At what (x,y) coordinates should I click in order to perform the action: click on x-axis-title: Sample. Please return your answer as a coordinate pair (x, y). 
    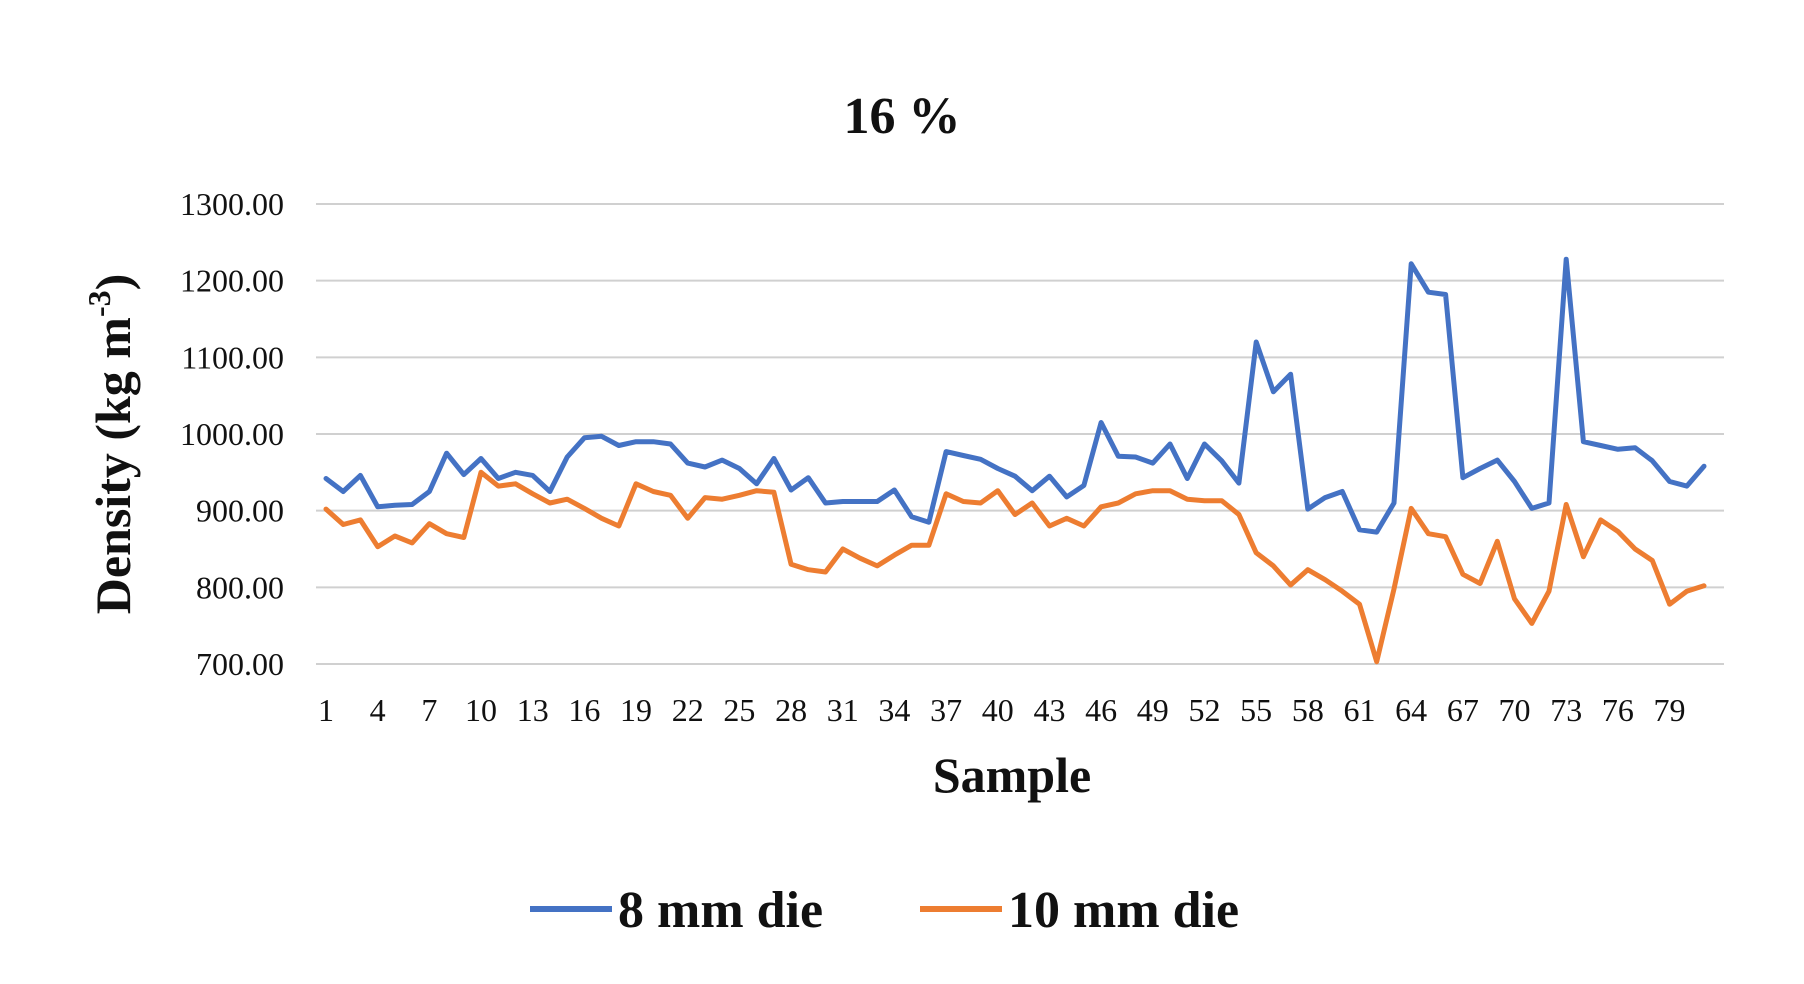
    Looking at the image, I should click on (1012, 775).